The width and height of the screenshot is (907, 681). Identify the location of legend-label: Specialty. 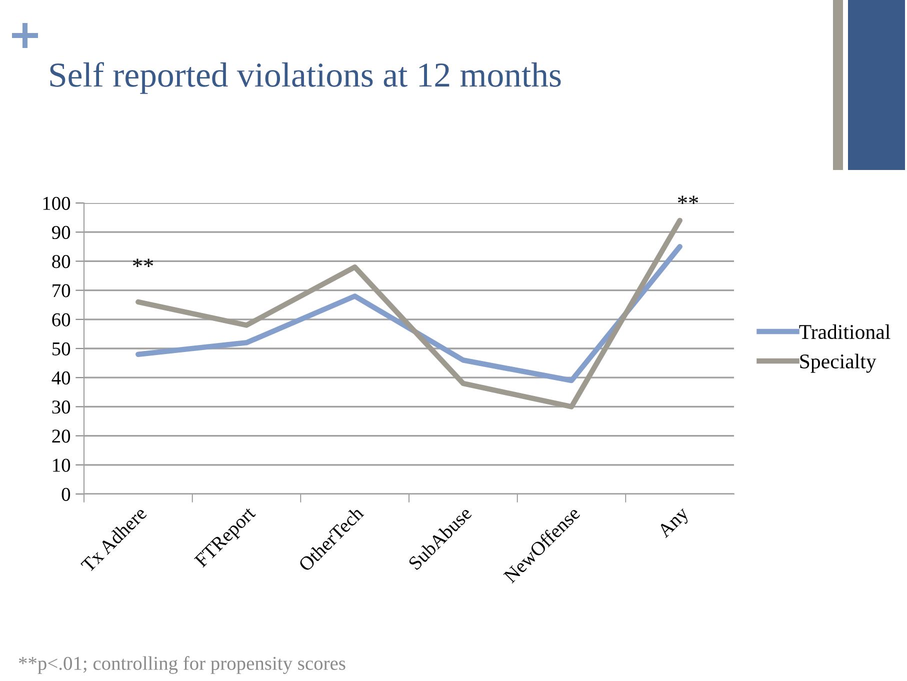
(838, 363).